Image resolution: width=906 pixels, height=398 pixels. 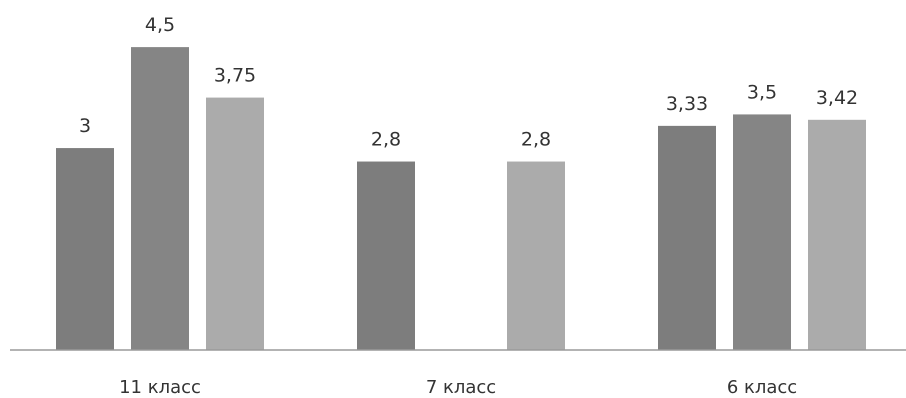 I want to click on data-label-1-3: 3,75, so click(x=235, y=76).